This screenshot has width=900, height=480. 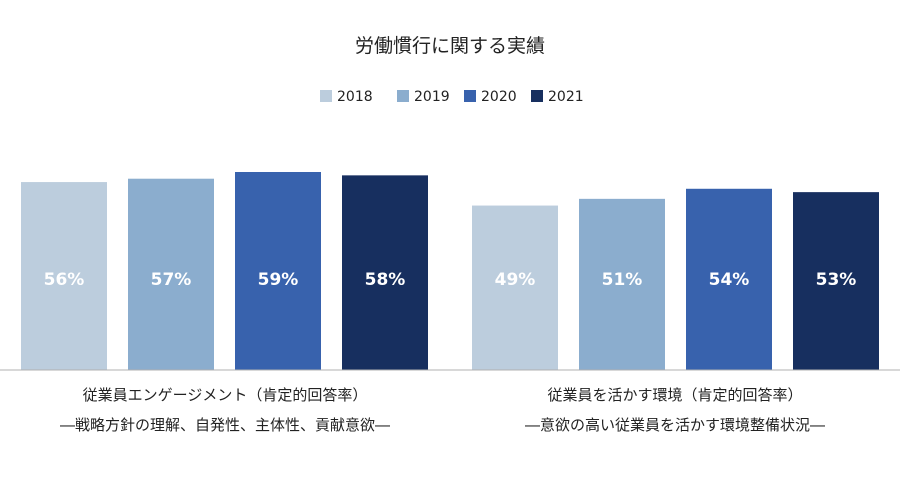 I want to click on category-label-2-line1: 従業員を活かす環境（肯定的回答率）, so click(x=674, y=395).